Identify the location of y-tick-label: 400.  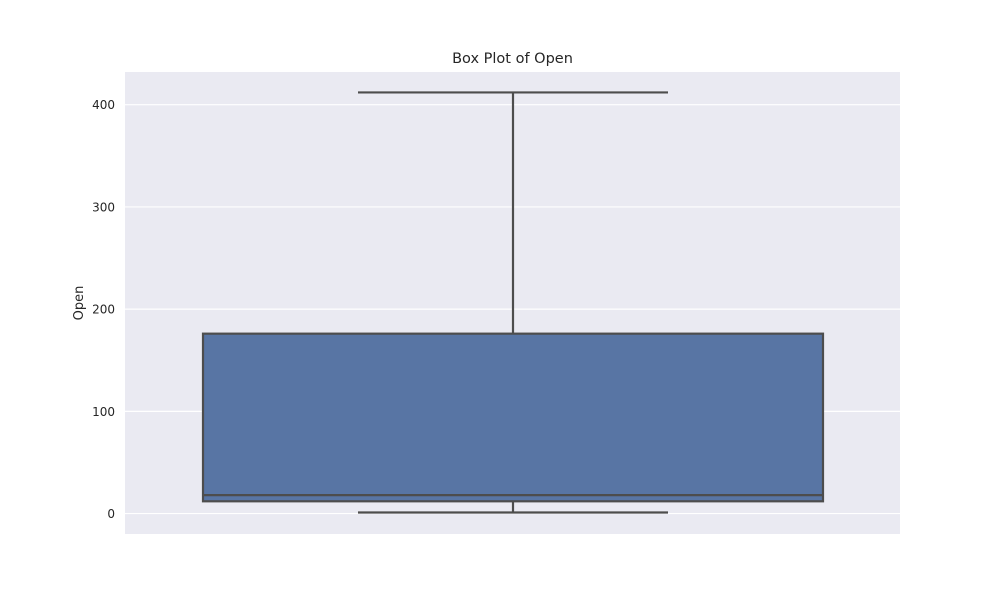
(103, 105).